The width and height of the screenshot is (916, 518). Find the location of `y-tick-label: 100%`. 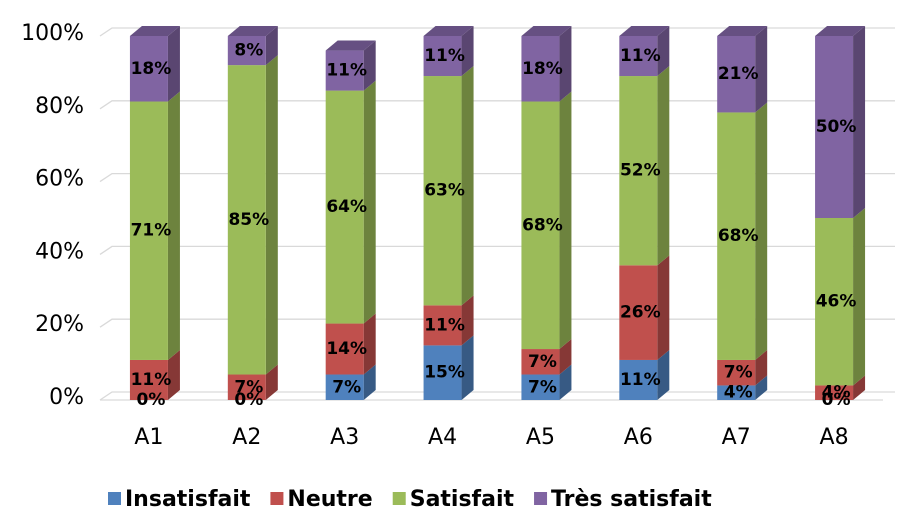

y-tick-label: 100% is located at coordinates (52, 33).